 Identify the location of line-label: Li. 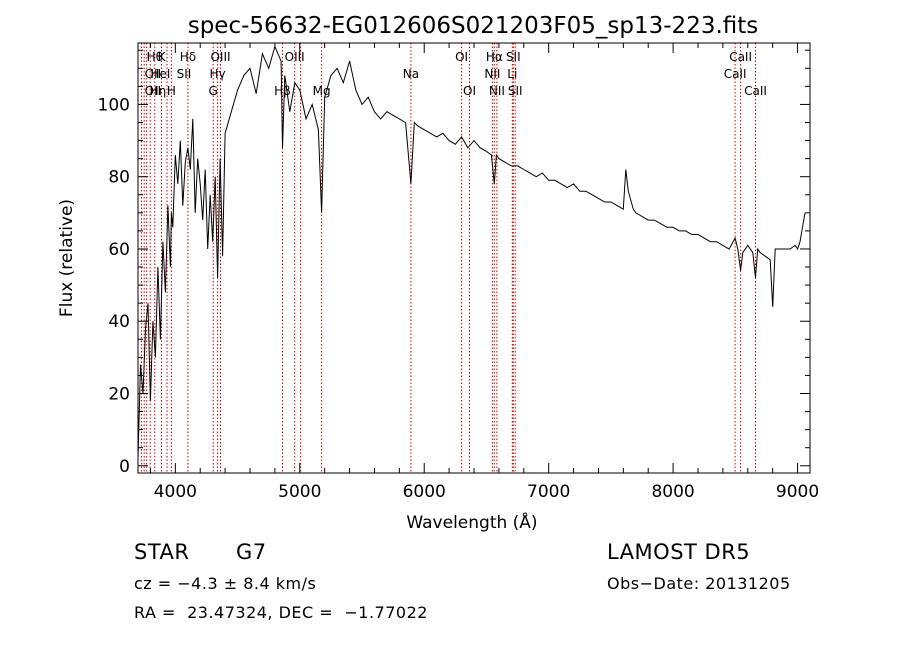
(512, 74).